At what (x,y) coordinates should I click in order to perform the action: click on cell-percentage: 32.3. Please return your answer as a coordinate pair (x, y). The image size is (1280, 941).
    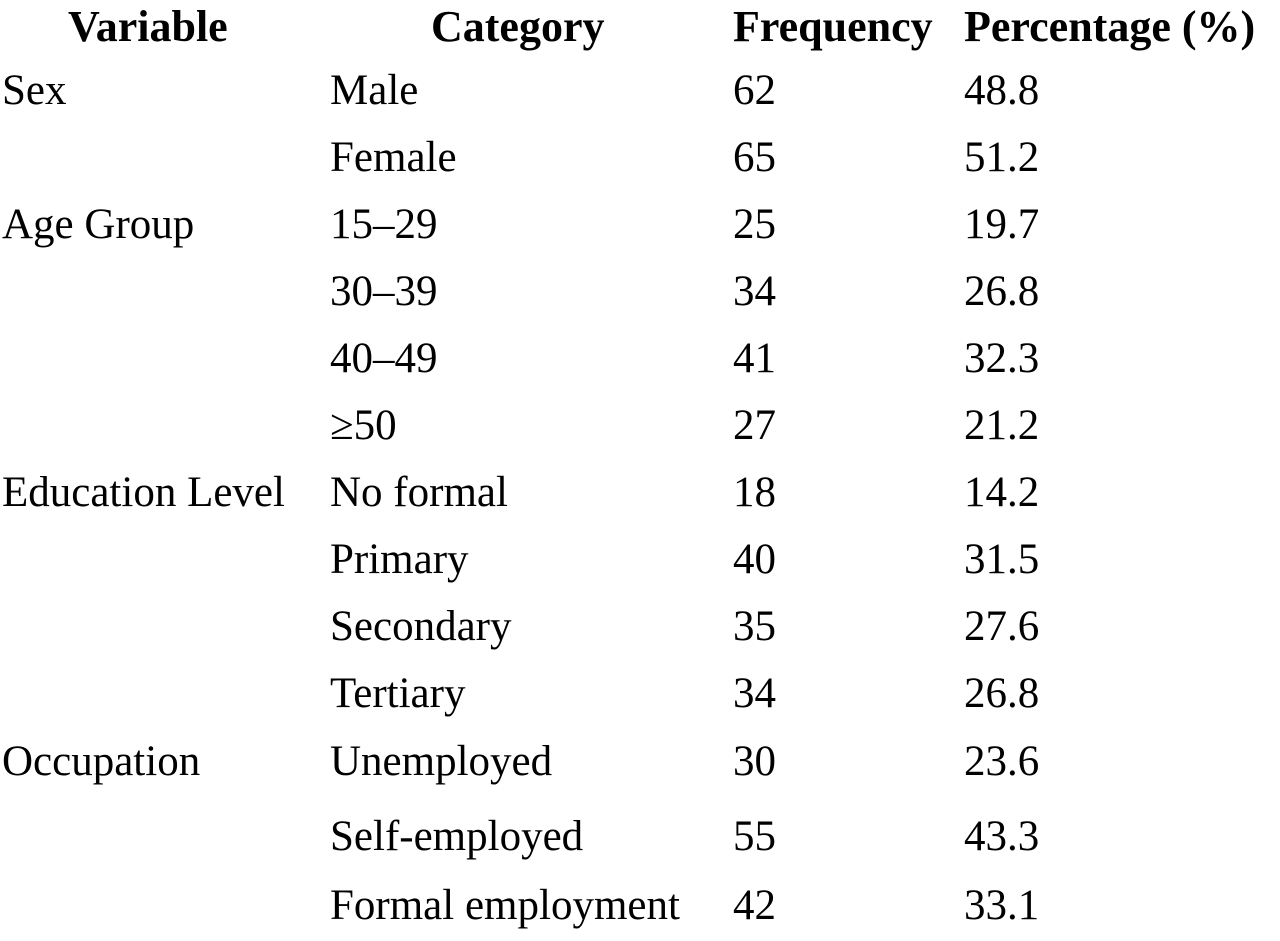
    Looking at the image, I should click on (1002, 358).